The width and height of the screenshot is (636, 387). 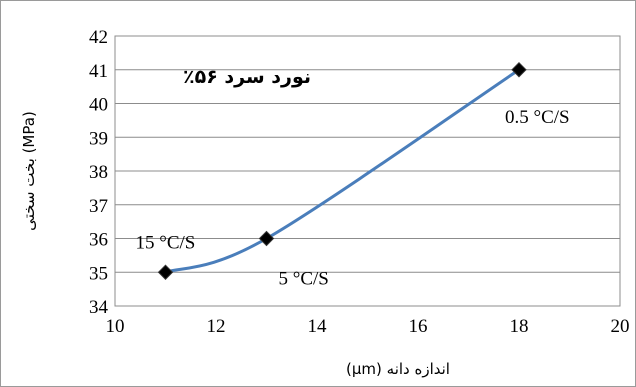 What do you see at coordinates (304, 279) in the screenshot?
I see `data-point-label: 5 °C/S` at bounding box center [304, 279].